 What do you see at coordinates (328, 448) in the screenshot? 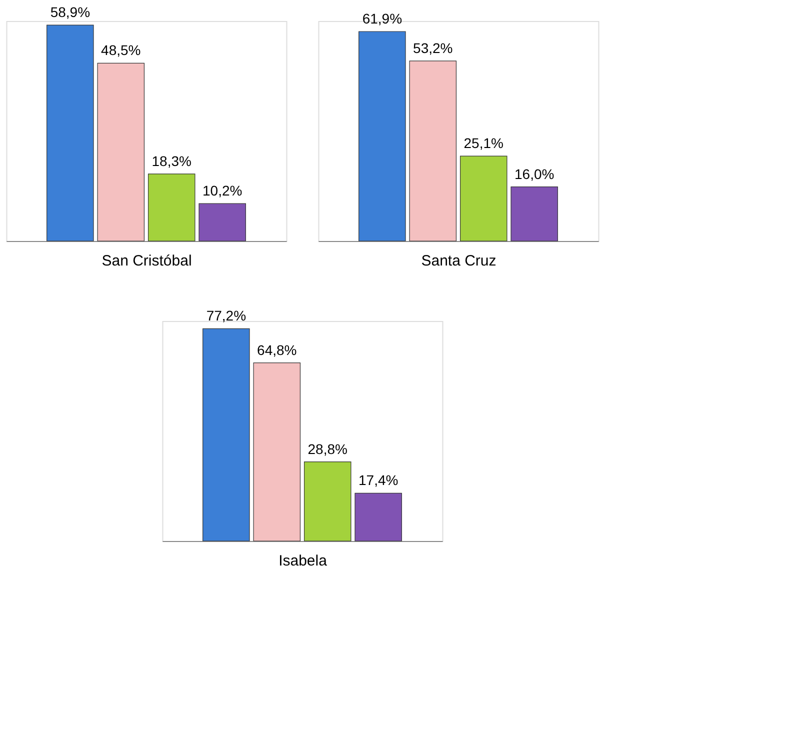
I see `data-label: 28,8%` at bounding box center [328, 448].